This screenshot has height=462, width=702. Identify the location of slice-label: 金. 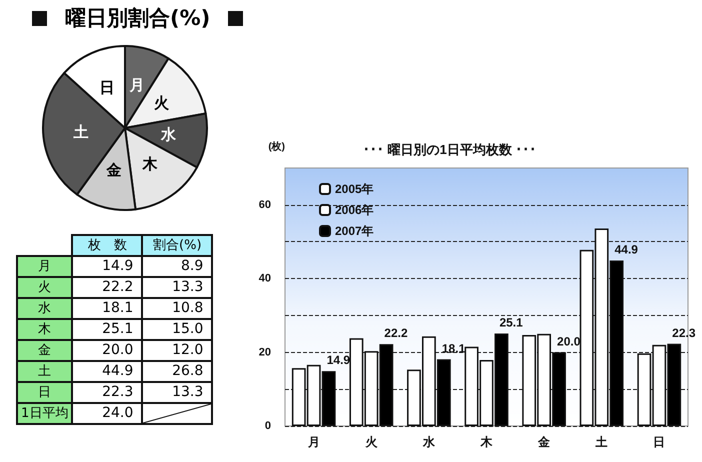
(114, 171).